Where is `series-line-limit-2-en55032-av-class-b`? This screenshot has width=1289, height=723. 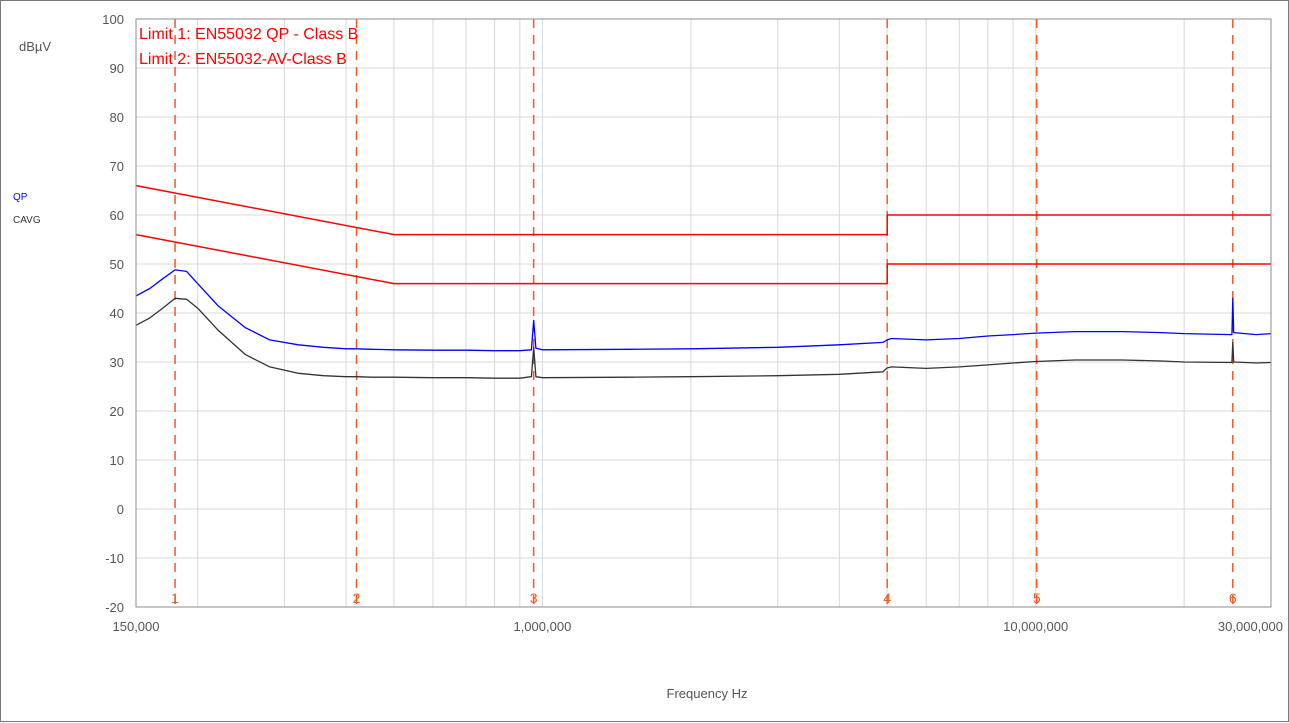 series-line-limit-2-en55032-av-class-b is located at coordinates (703, 259).